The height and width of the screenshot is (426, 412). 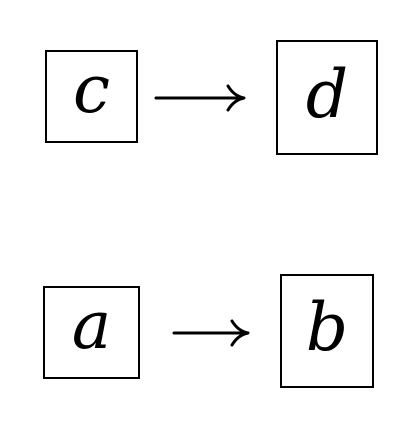 I want to click on node-c-label: c, so click(x=91, y=89).